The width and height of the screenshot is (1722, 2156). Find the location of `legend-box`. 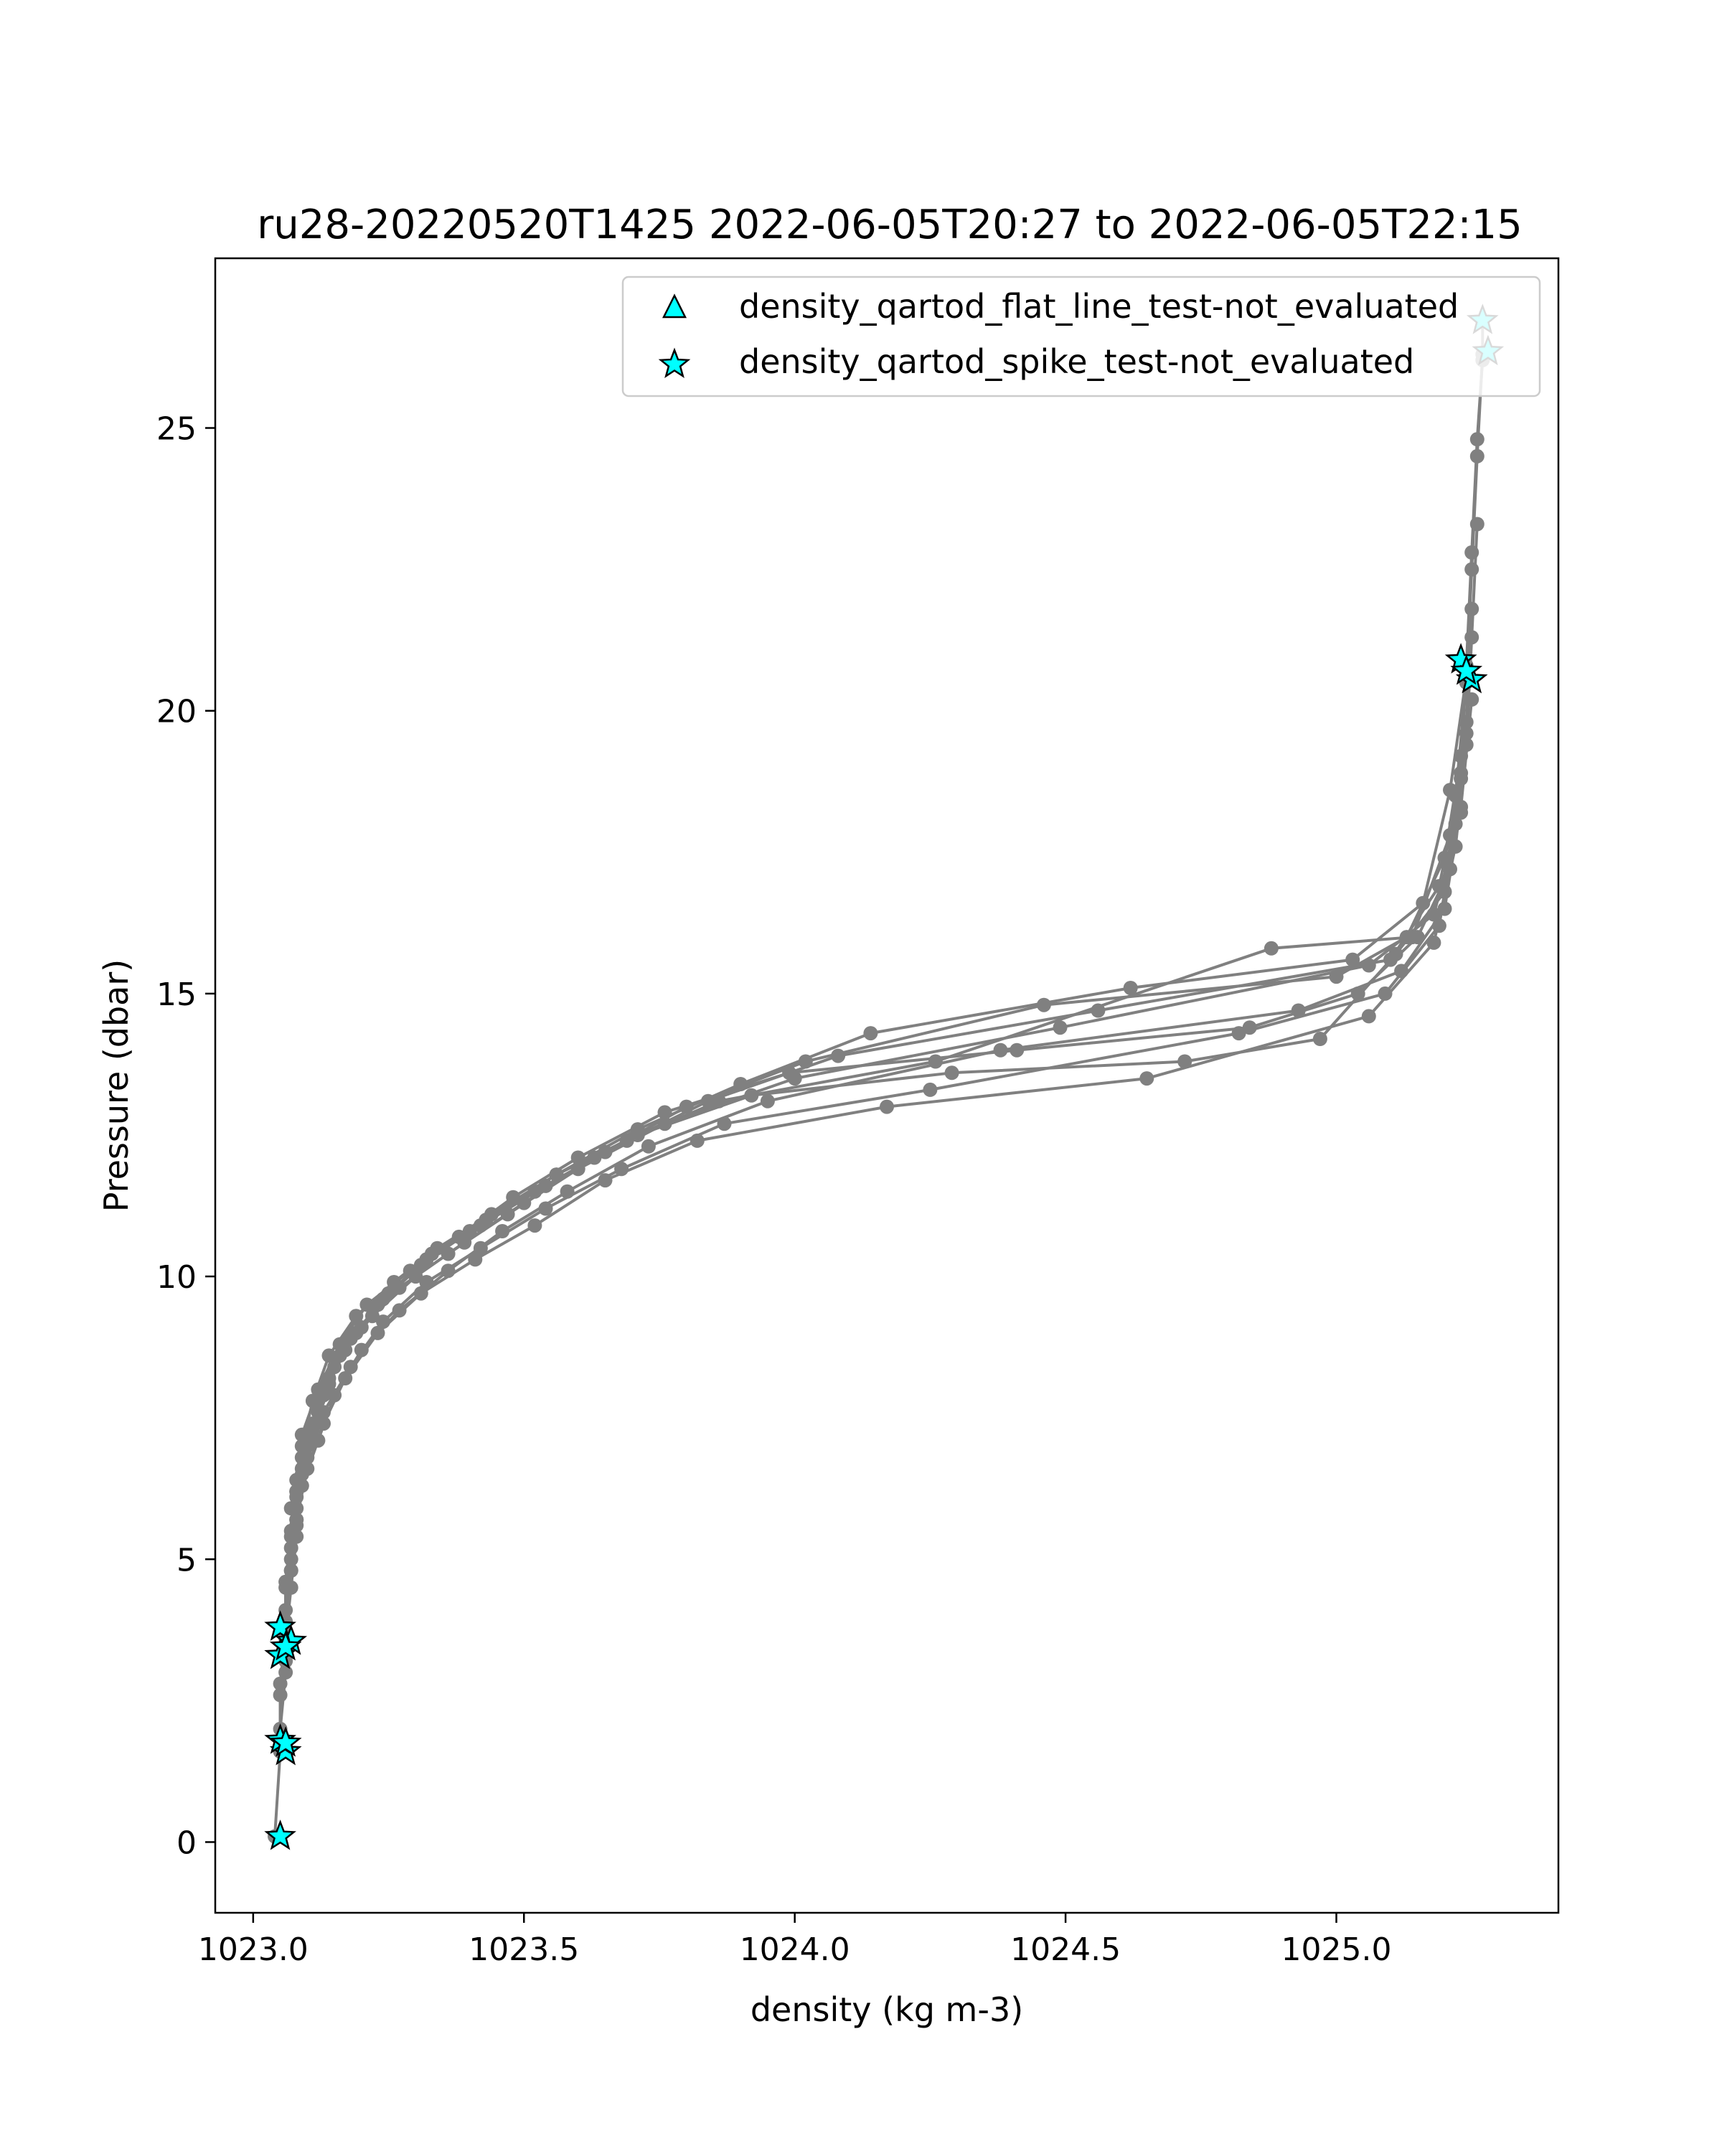

legend-box is located at coordinates (1081, 336).